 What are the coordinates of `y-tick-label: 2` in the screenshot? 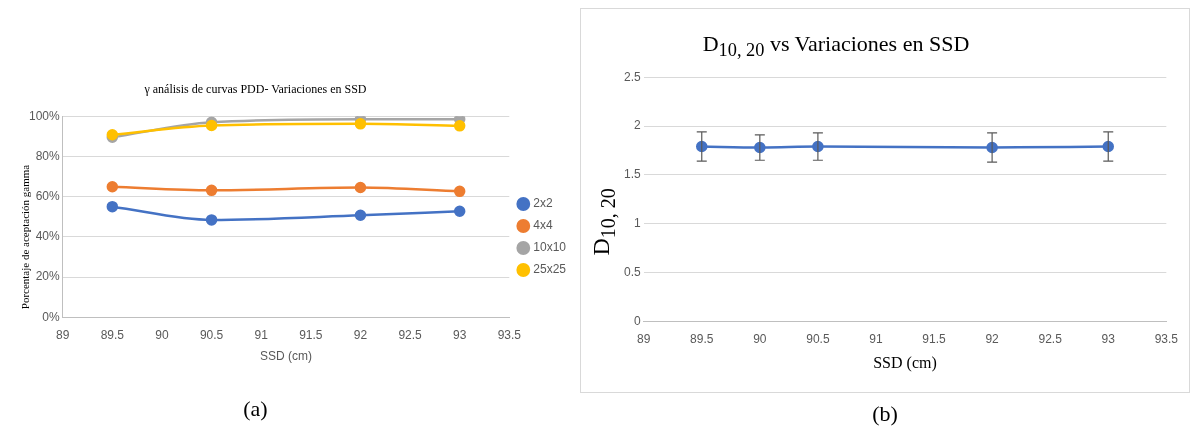 It's located at (637, 125).